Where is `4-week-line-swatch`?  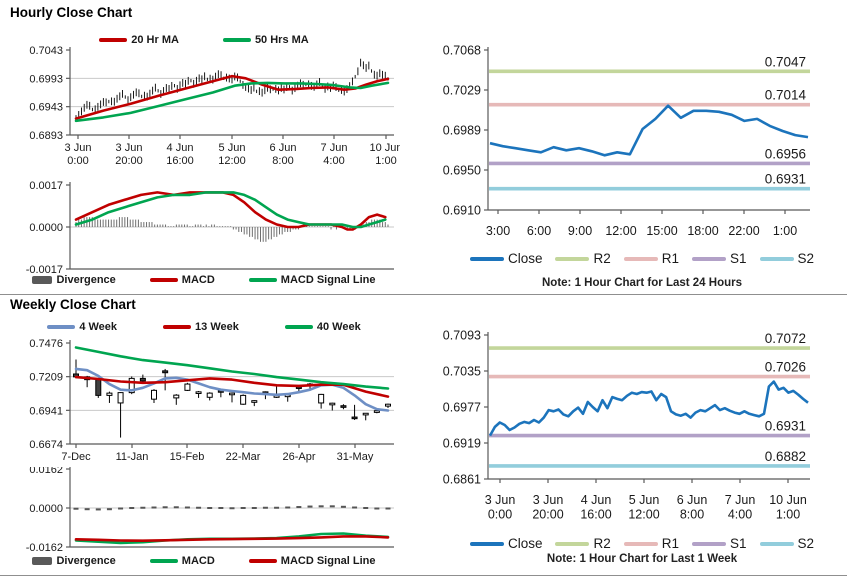 4-week-line-swatch is located at coordinates (61, 327).